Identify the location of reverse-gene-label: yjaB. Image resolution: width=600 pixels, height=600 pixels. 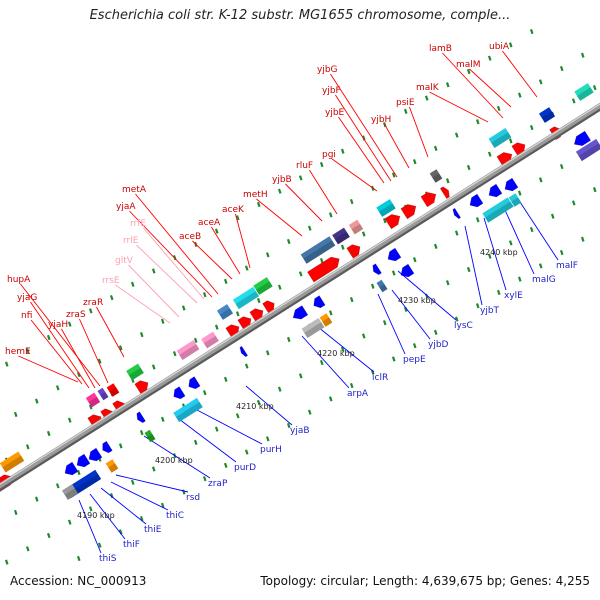
(300, 431).